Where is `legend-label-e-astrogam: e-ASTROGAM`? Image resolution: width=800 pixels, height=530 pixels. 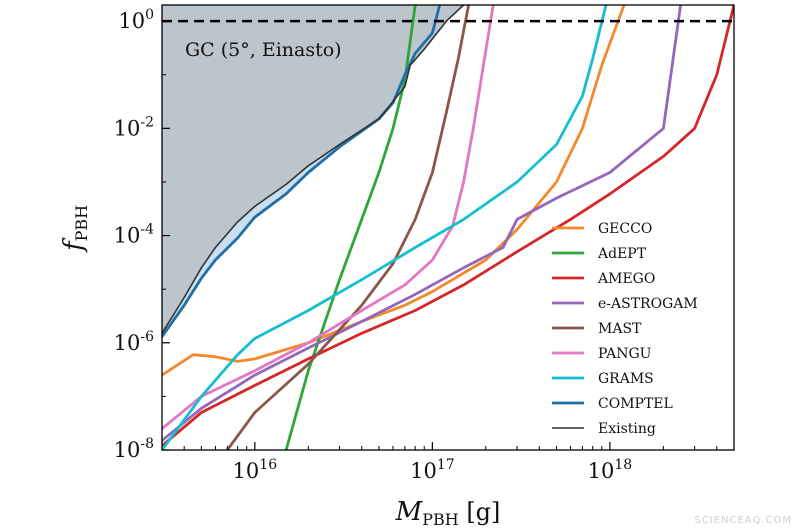 legend-label-e-astrogam: e-ASTROGAM is located at coordinates (648, 304).